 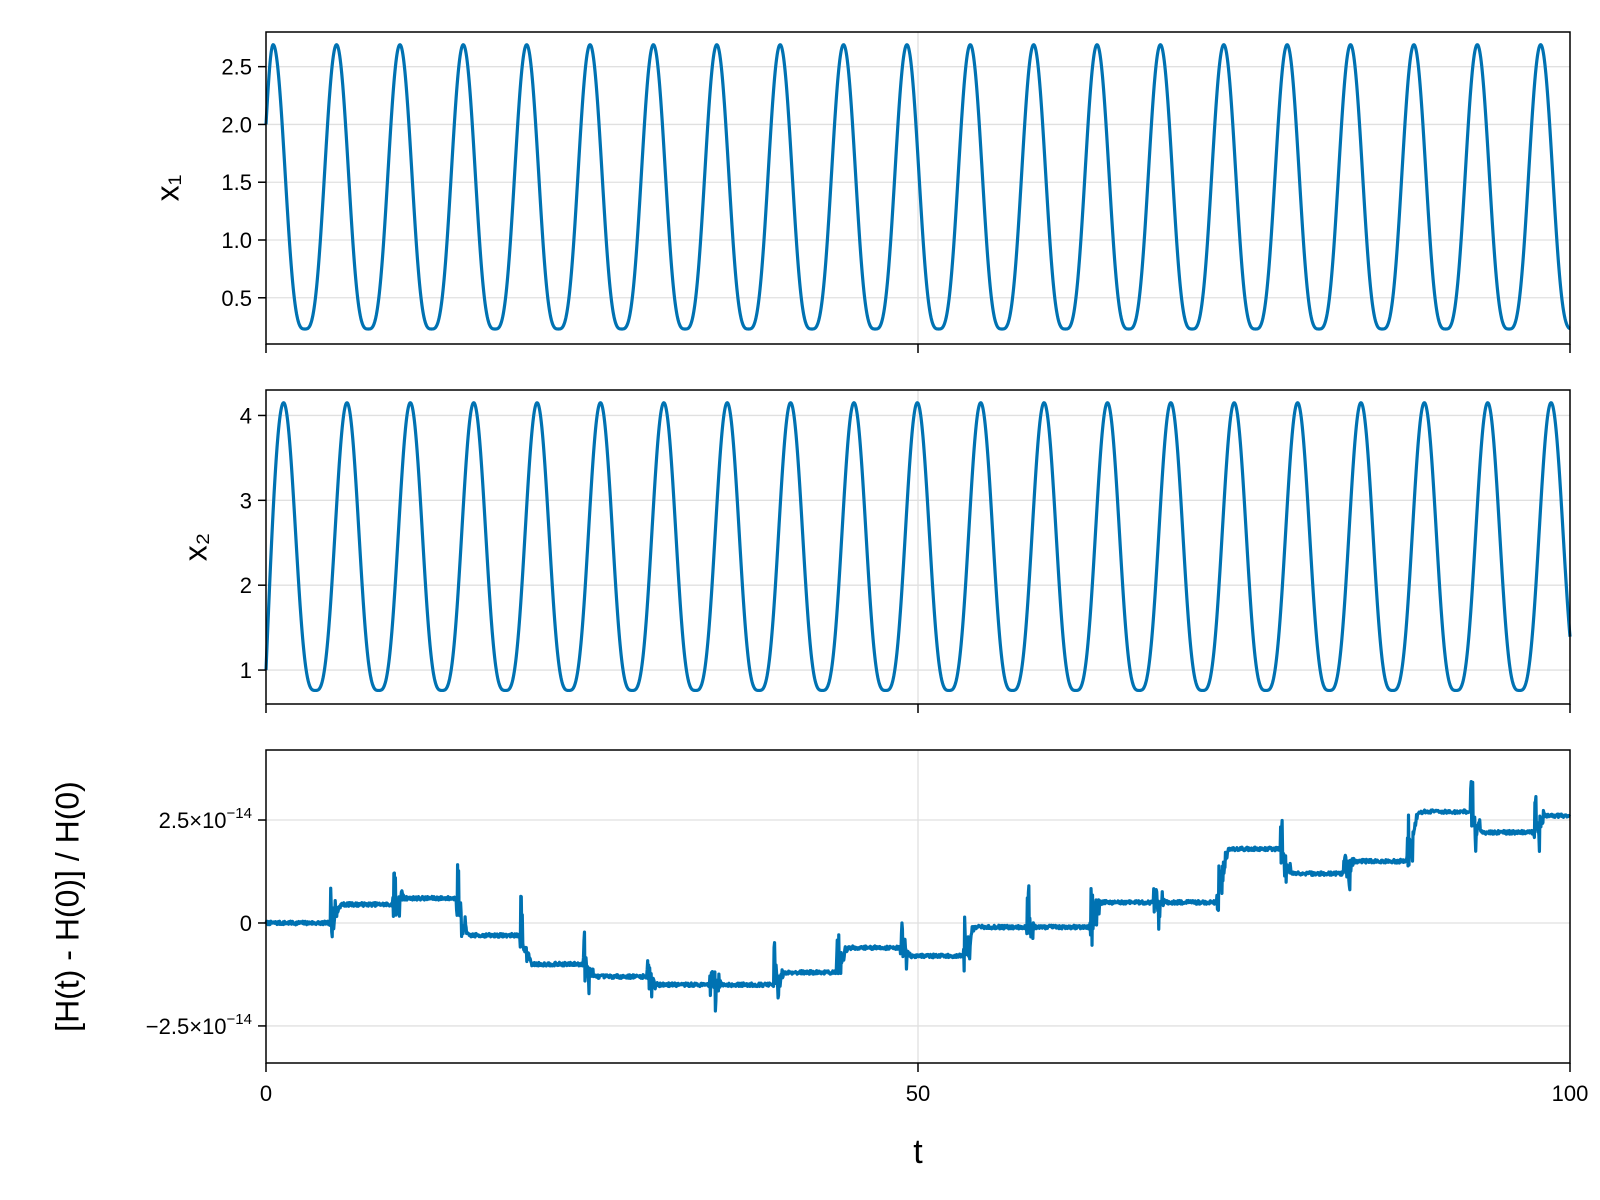 What do you see at coordinates (67, 906) in the screenshot?
I see `y-axis-label-energy-error: [H(t) - H(0)] / H(0)` at bounding box center [67, 906].